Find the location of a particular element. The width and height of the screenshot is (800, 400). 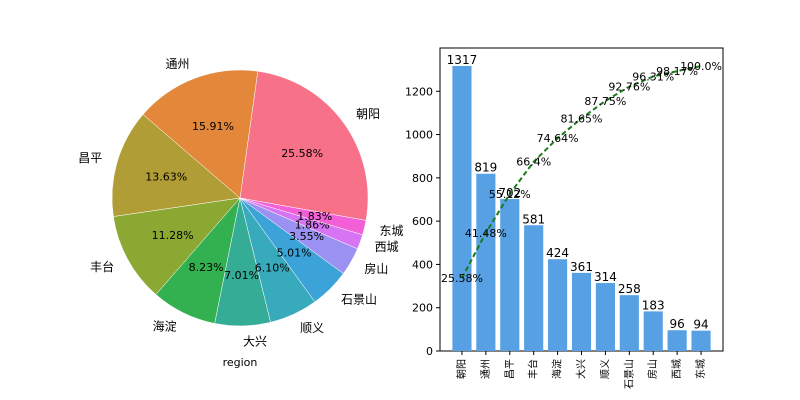

cumulative-pct-label: 66.4% is located at coordinates (533, 162).